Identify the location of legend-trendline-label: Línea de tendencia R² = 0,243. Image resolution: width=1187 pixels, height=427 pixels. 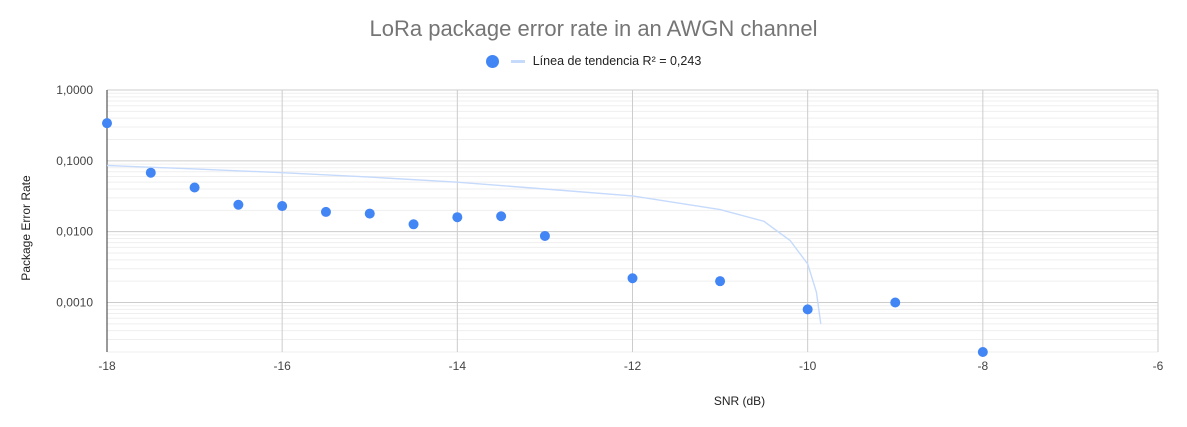
(617, 61).